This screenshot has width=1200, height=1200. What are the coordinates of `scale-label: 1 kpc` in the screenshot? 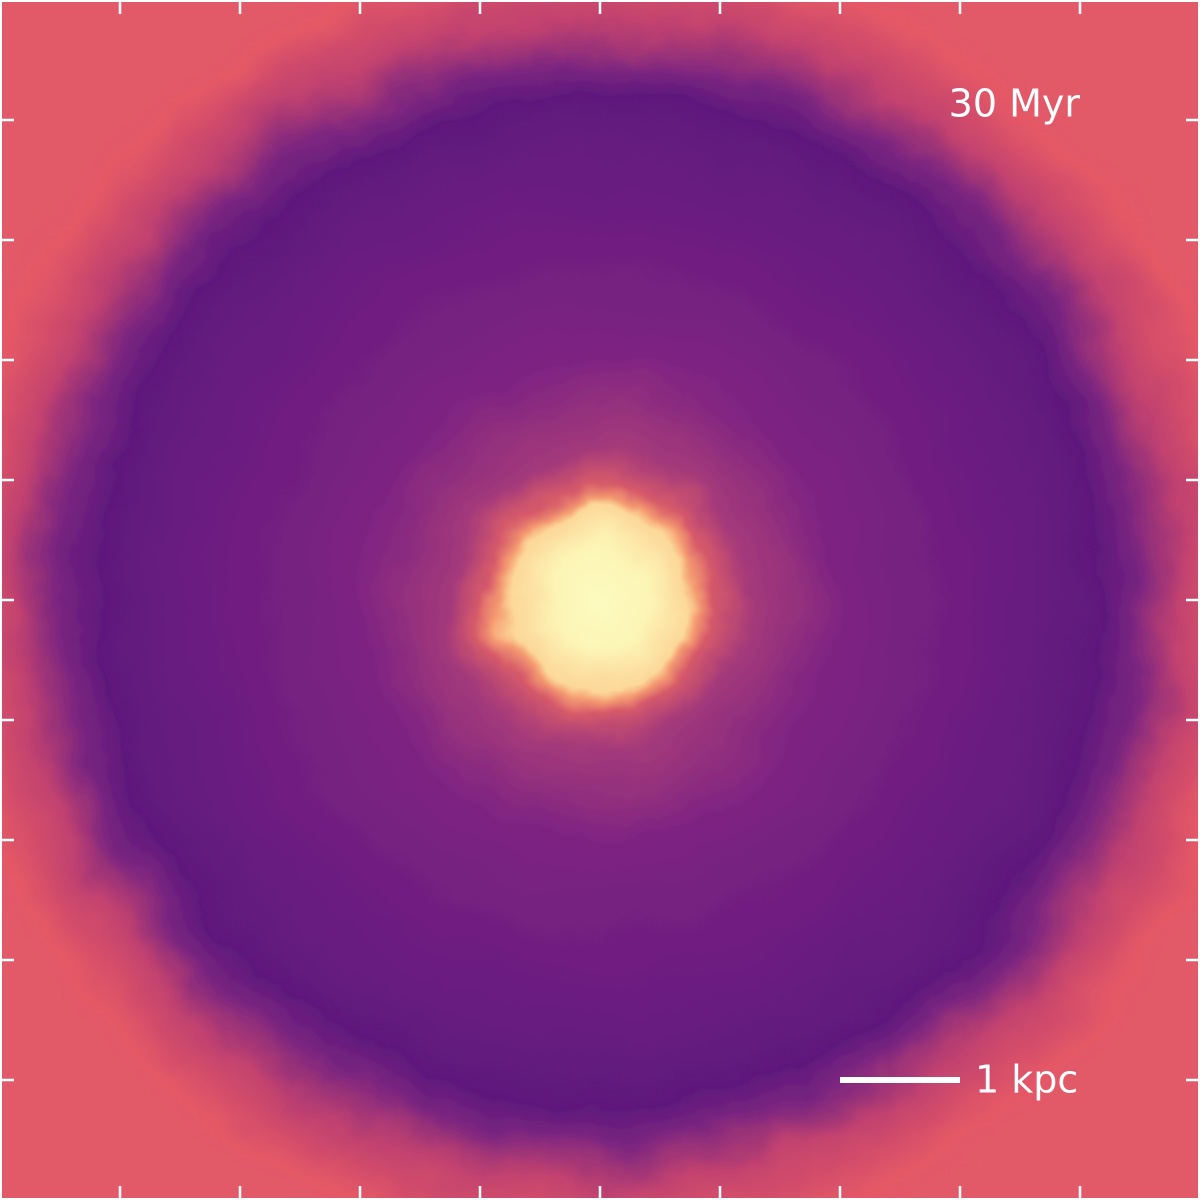 It's located at (1026, 1080).